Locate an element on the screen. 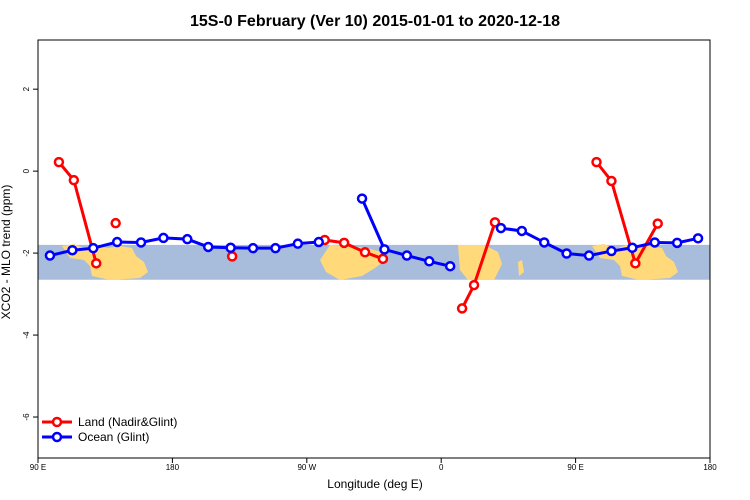 Image resolution: width=750 pixels, height=500 pixels. x-axis-label: Longitude (deg E) is located at coordinates (374, 484).